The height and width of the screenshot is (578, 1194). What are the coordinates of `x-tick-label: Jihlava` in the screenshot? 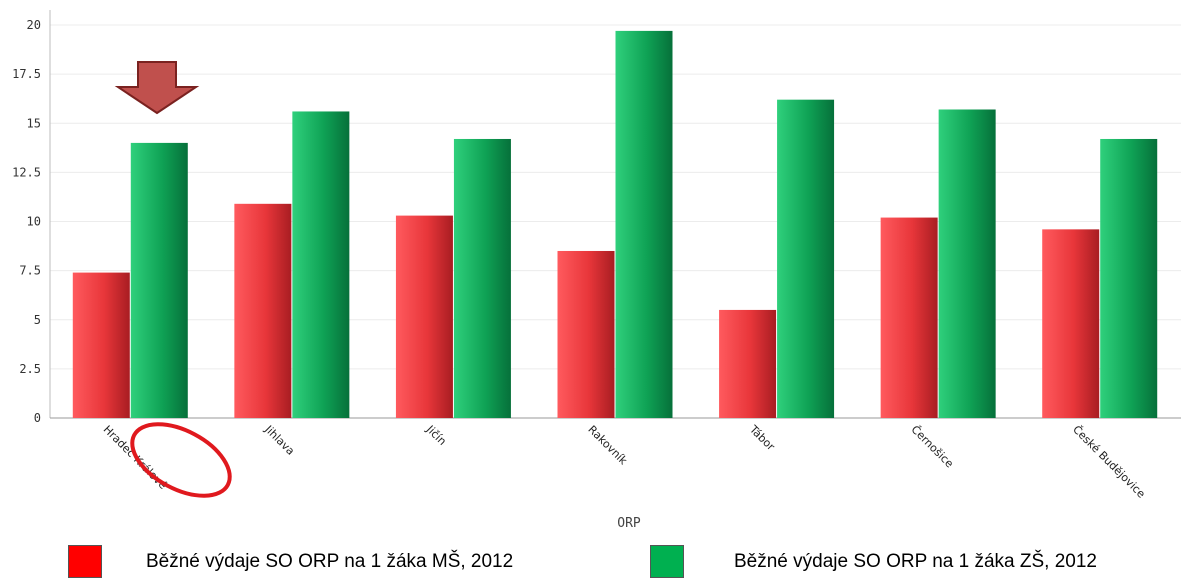 It's located at (280, 440).